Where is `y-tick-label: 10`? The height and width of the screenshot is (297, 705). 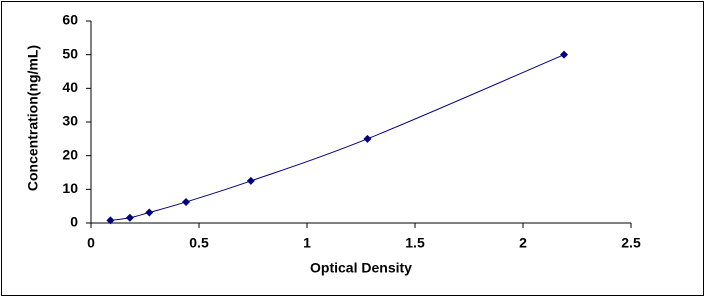
y-tick-label: 10 is located at coordinates (70, 188).